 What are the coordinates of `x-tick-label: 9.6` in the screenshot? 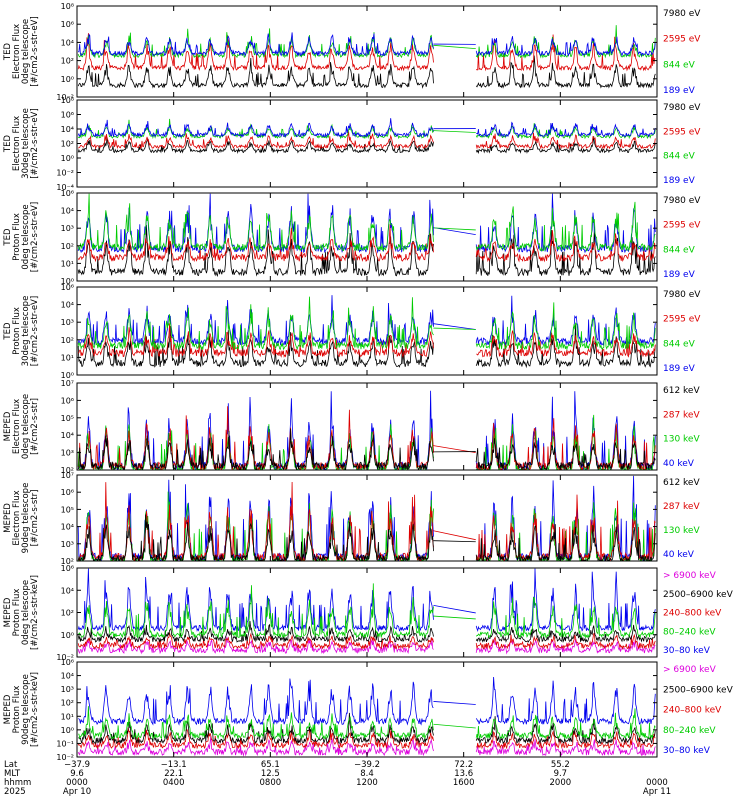 It's located at (77, 774).